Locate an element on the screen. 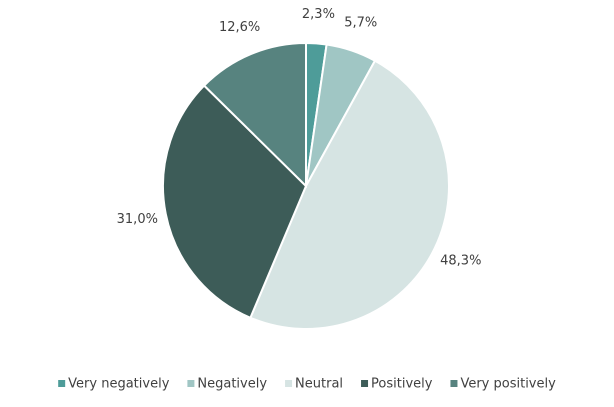  legend-label: Neutral is located at coordinates (319, 384).